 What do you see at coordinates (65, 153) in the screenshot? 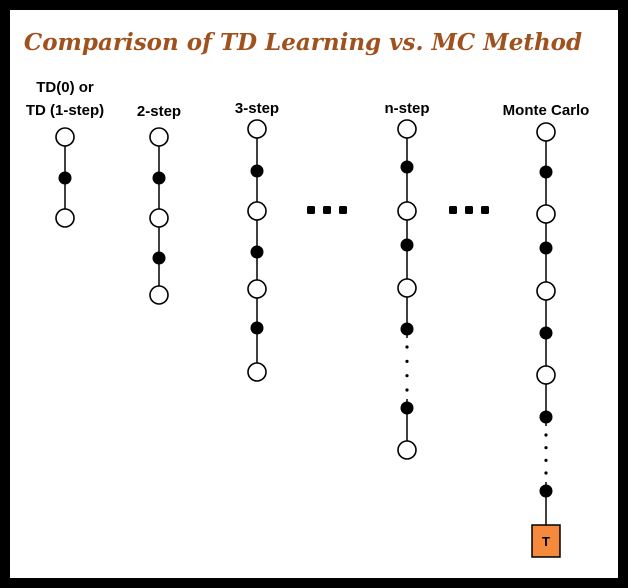
I see `column-td0: TD(0) or TD (1-step)` at bounding box center [65, 153].